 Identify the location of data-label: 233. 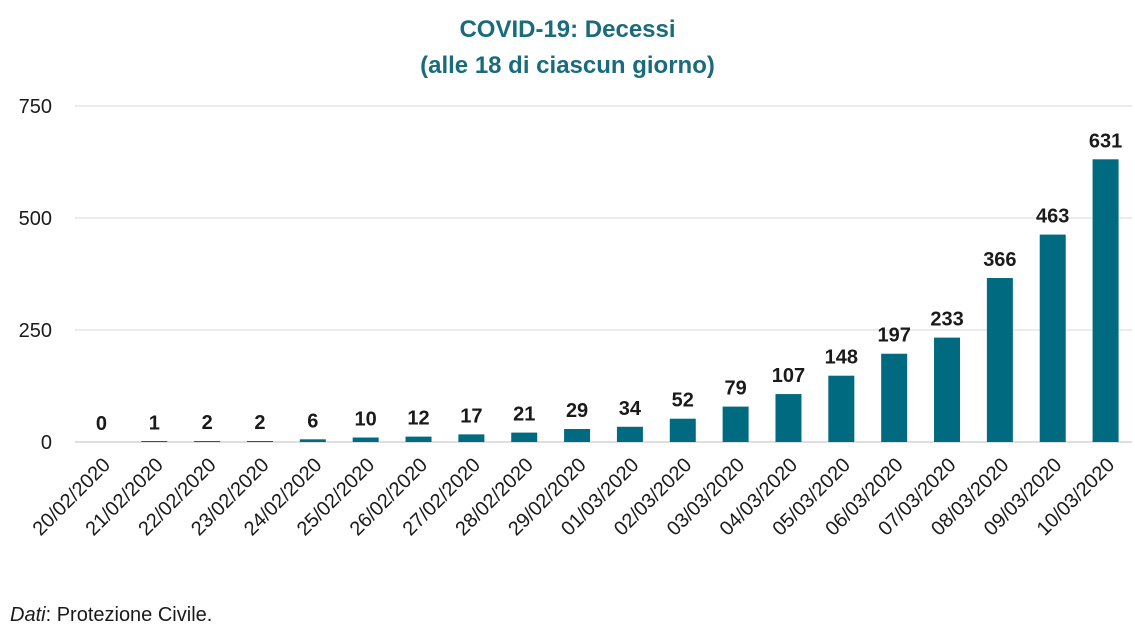
(946, 320).